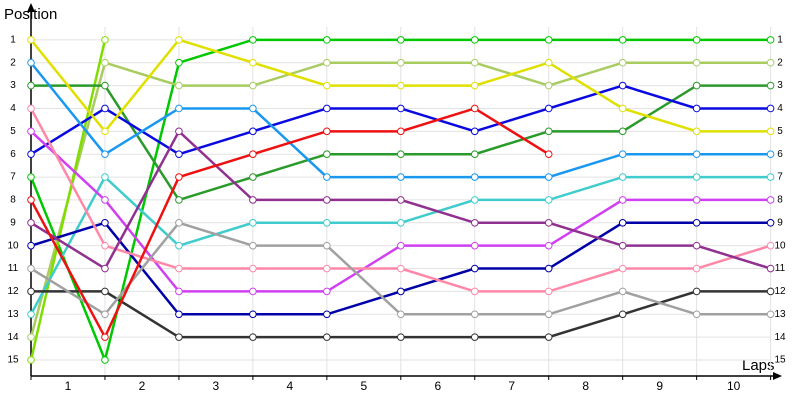 The height and width of the screenshot is (400, 800). Describe the element at coordinates (780, 40) in the screenshot. I see `y-tick-label-right: 1` at that location.